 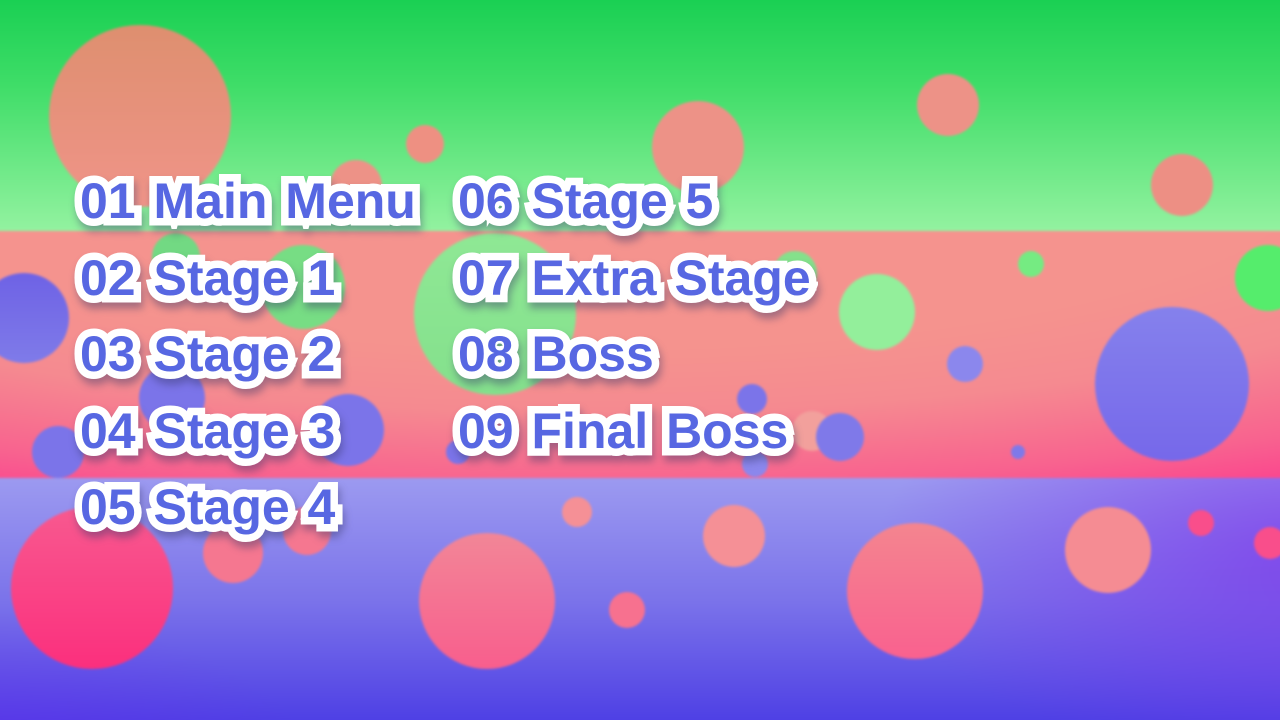 I want to click on track-item-08-boss: 08 Boss 08 Boss, so click(x=556, y=354).